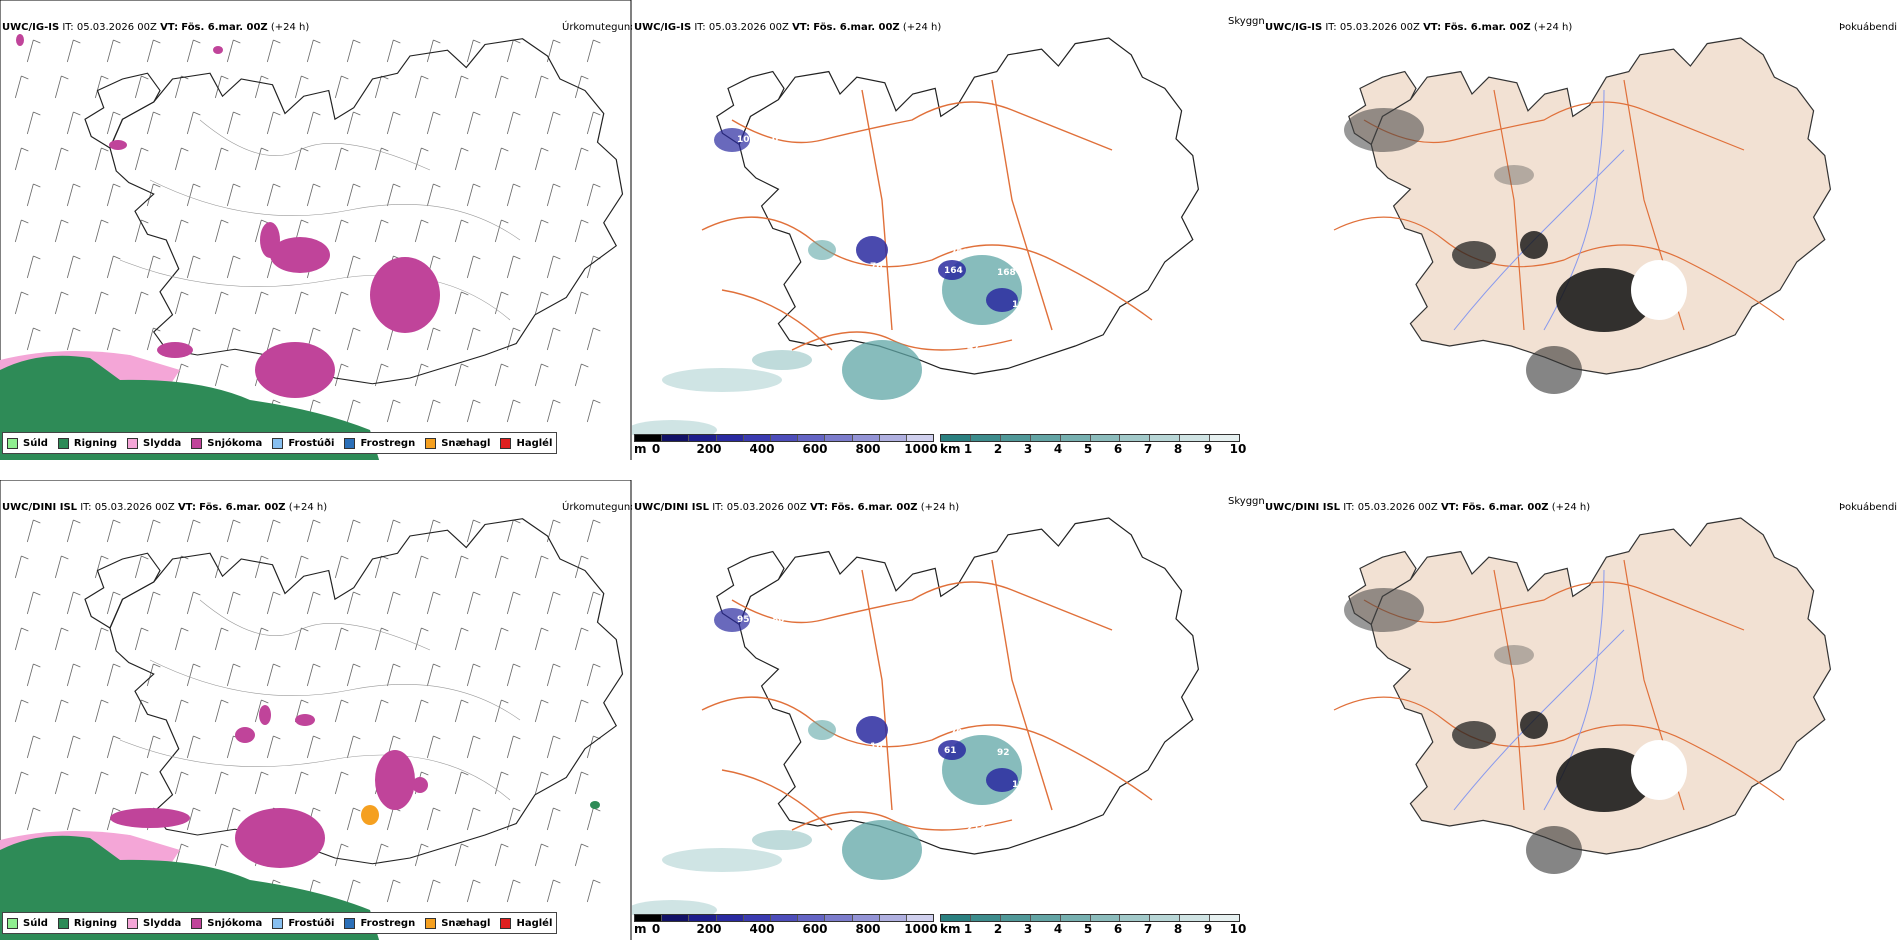 Image resolution: width=1900 pixels, height=950 pixels. Describe the element at coordinates (1659, 770) in the screenshot. I see `glacier-area` at that location.